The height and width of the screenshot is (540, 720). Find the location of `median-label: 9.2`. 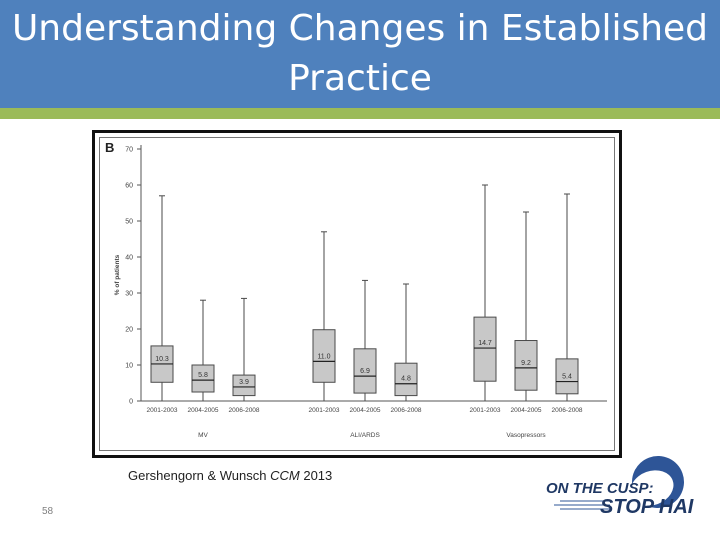

median-label: 9.2 is located at coordinates (526, 363).